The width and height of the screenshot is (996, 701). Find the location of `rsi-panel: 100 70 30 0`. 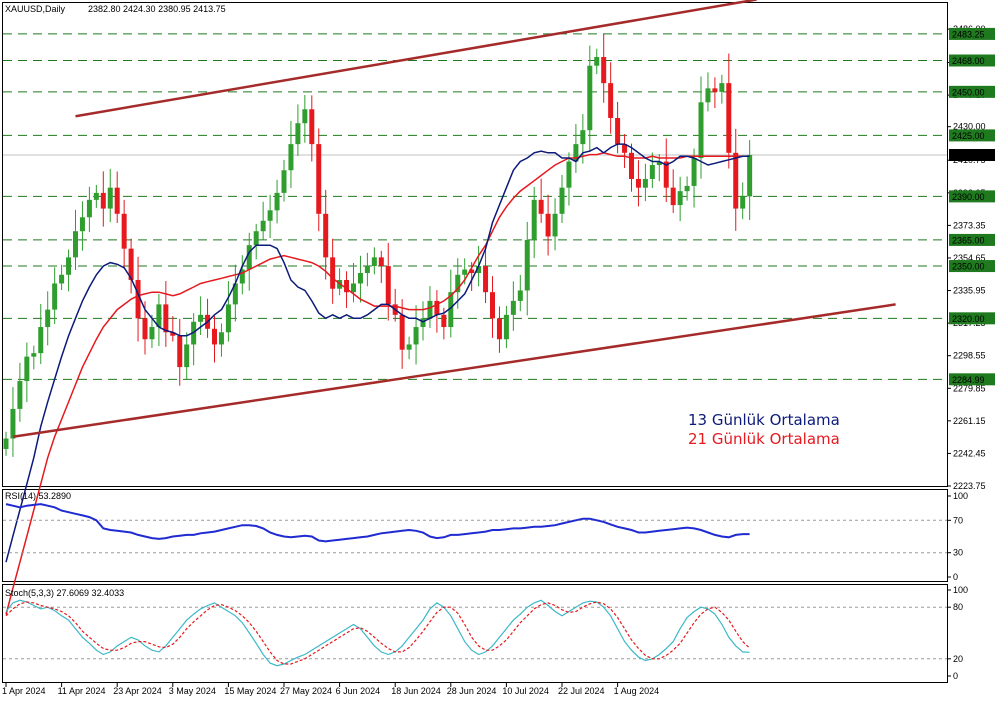

rsi-panel: 100 70 30 0 is located at coordinates (485, 536).